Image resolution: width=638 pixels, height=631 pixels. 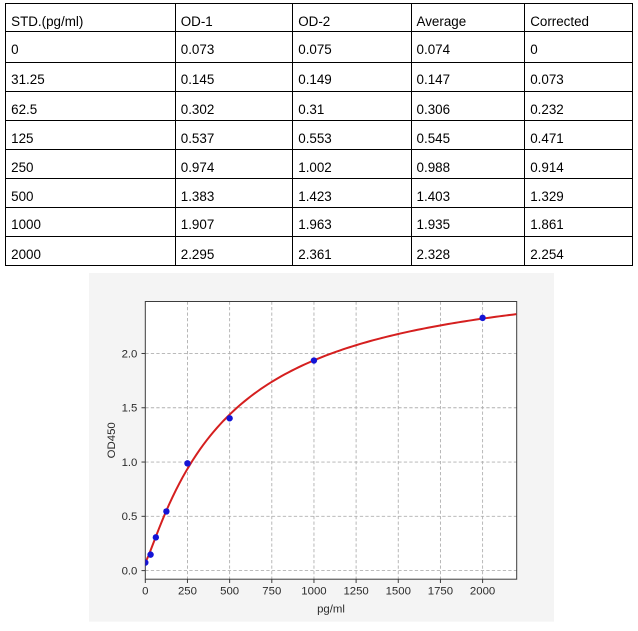 What do you see at coordinates (112, 440) in the screenshot?
I see `svg-text: OD450` at bounding box center [112, 440].